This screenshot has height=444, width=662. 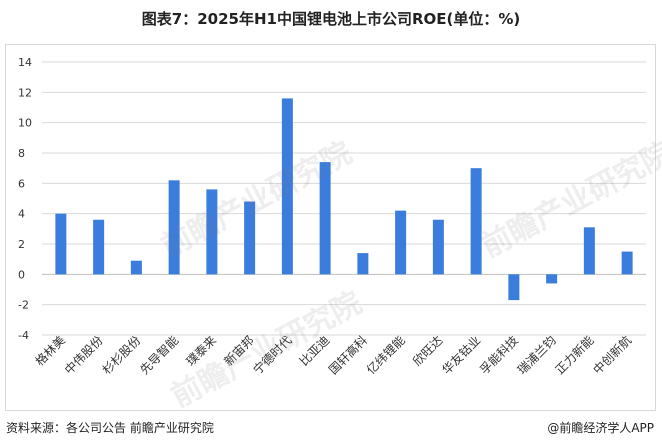 I want to click on source-note: 资料来源：各公司公告 前瞻产业研究院, so click(x=110, y=428).